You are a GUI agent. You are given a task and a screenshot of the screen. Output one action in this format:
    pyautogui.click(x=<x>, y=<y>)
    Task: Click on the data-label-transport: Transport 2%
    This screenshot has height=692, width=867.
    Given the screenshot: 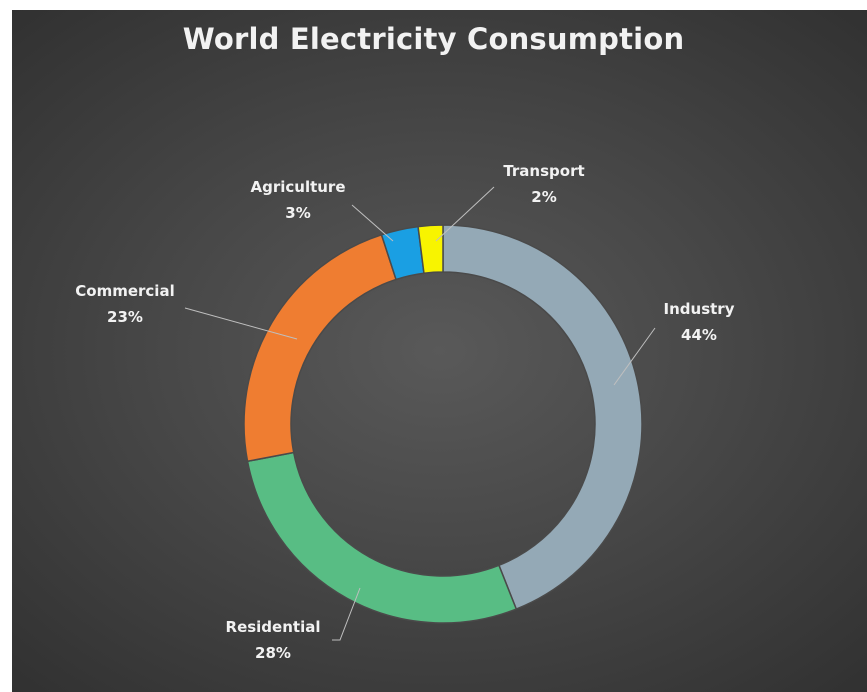 What is the action you would take?
    pyautogui.click(x=543, y=184)
    